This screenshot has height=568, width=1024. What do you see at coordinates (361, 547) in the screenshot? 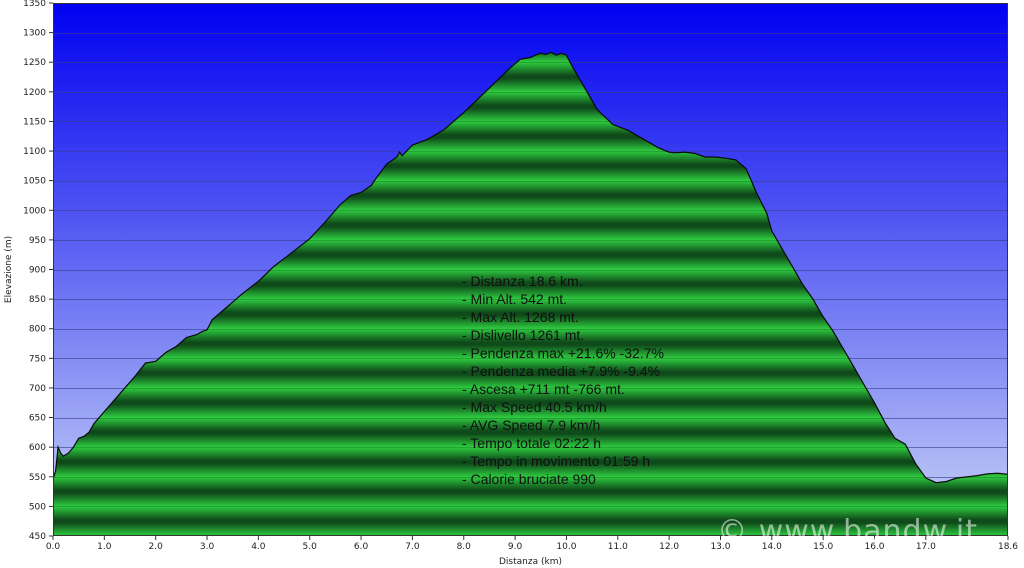
I see `x-tick-label: 6.0` at bounding box center [361, 547].